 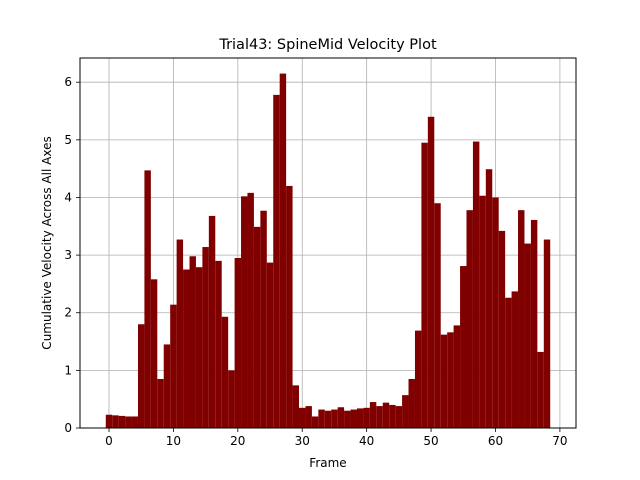 What do you see at coordinates (68, 82) in the screenshot?
I see `y-tick-label: 6` at bounding box center [68, 82].